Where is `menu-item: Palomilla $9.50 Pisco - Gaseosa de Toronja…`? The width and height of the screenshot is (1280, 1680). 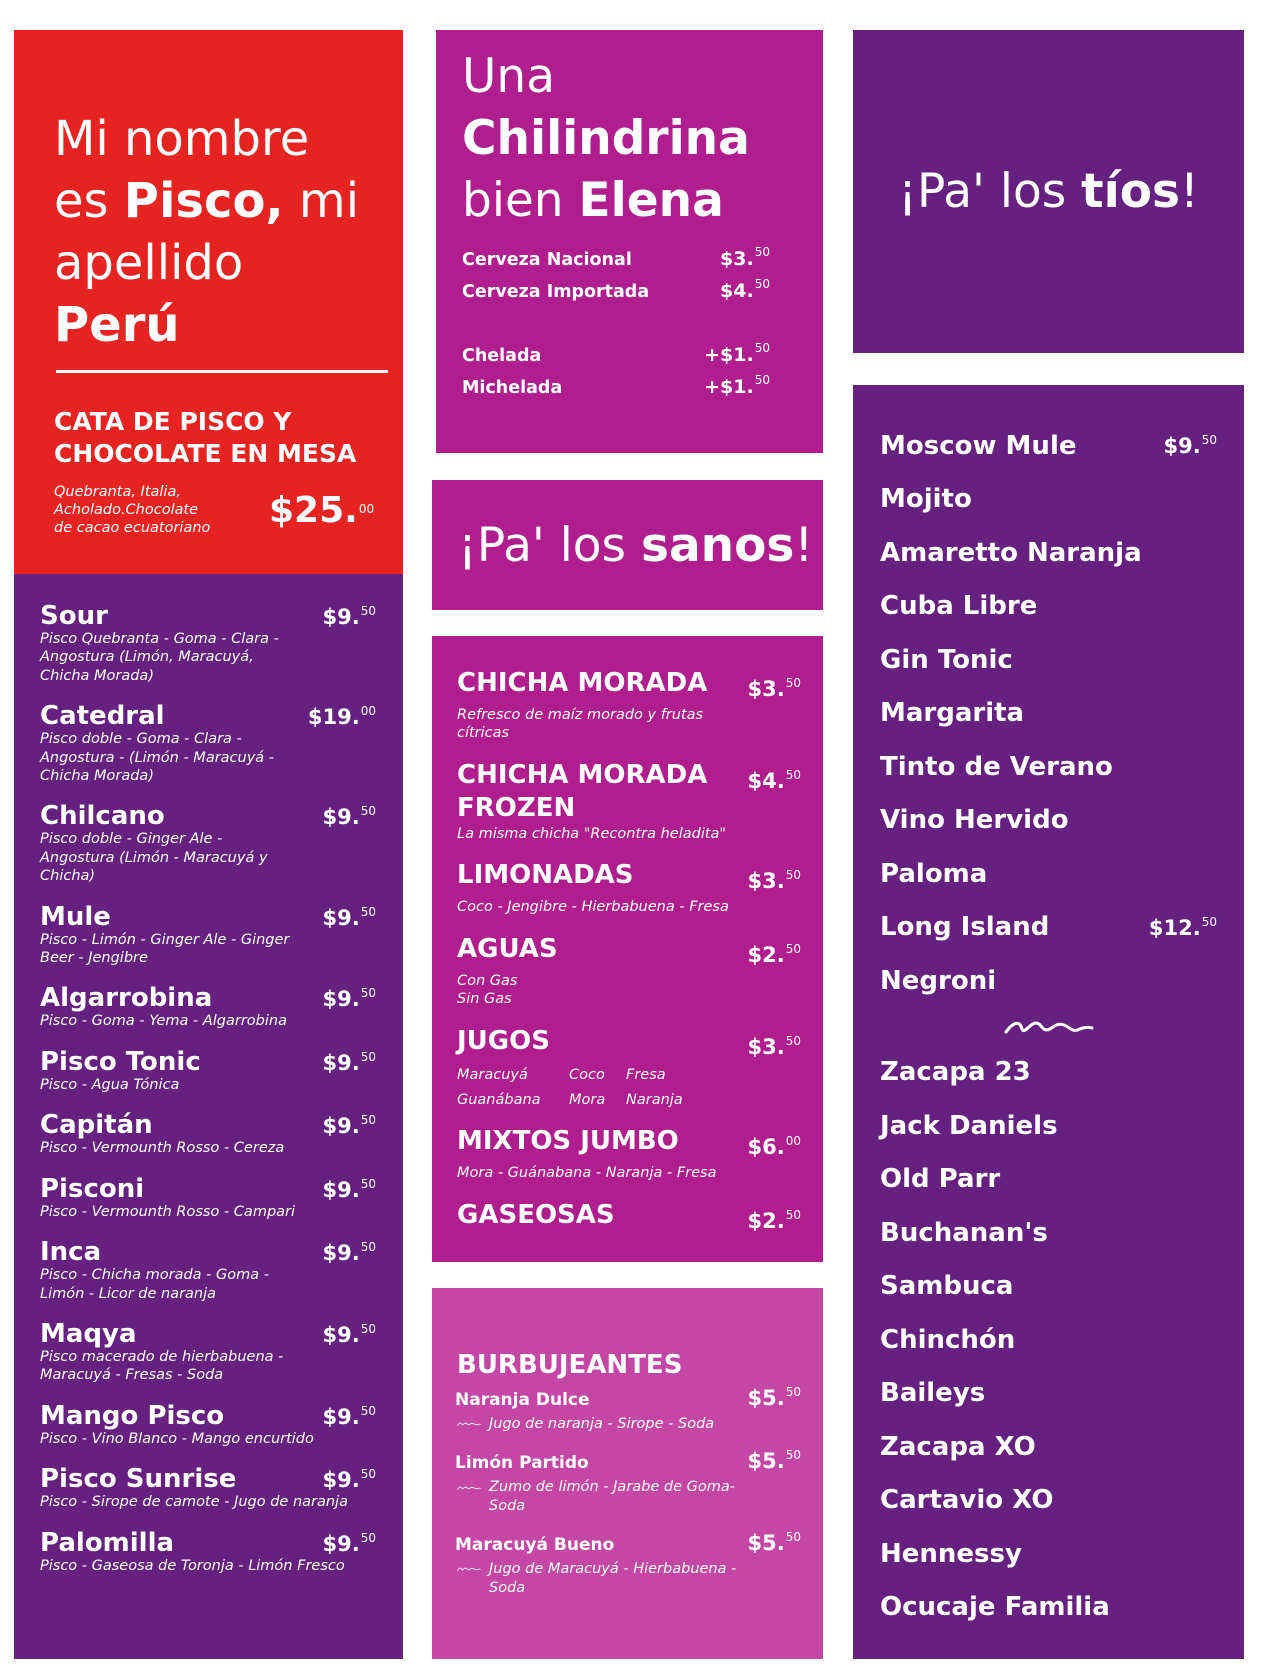 menu-item: Palomilla $9.50 Pisco - Gaseosa de Toronja… is located at coordinates (208, 1552).